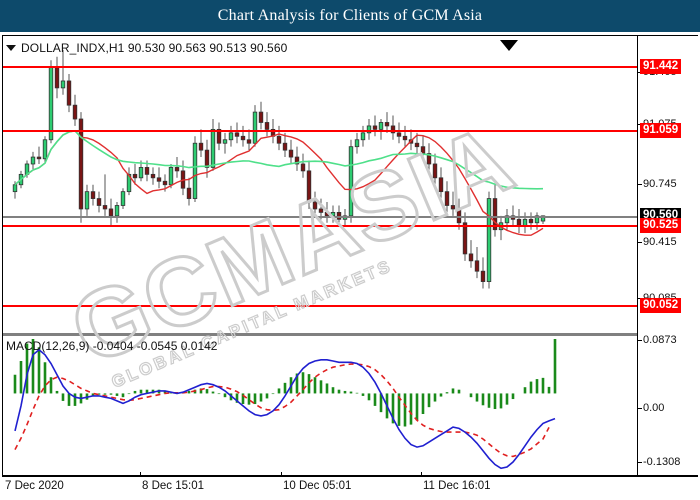 Image resolution: width=700 pixels, height=500 pixels. I want to click on price-scale, so click(667, 255).